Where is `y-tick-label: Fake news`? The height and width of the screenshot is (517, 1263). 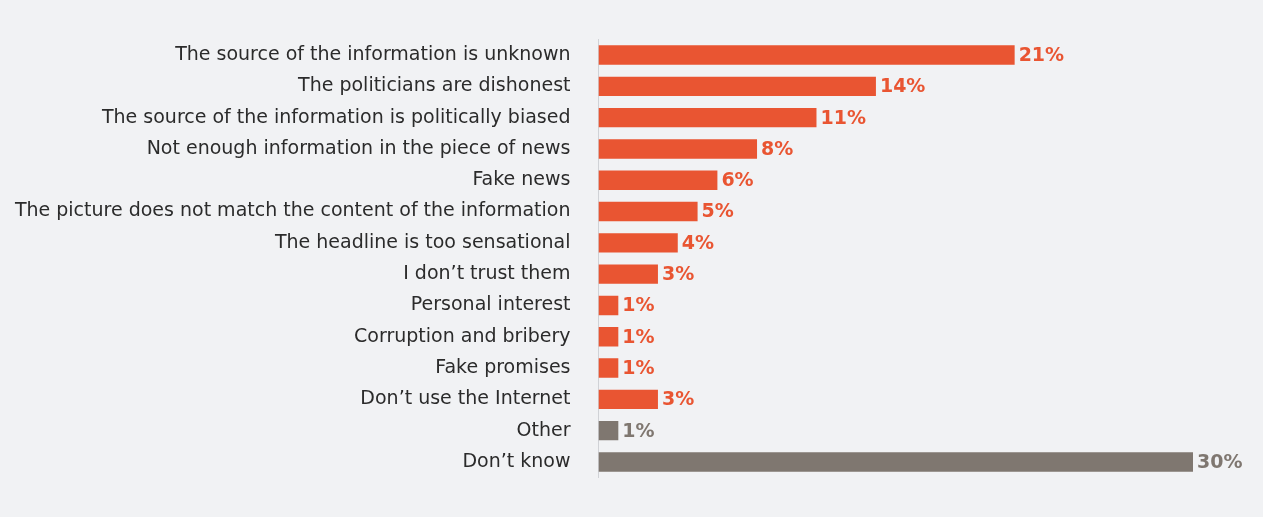 y-tick-label: Fake news is located at coordinates (521, 178).